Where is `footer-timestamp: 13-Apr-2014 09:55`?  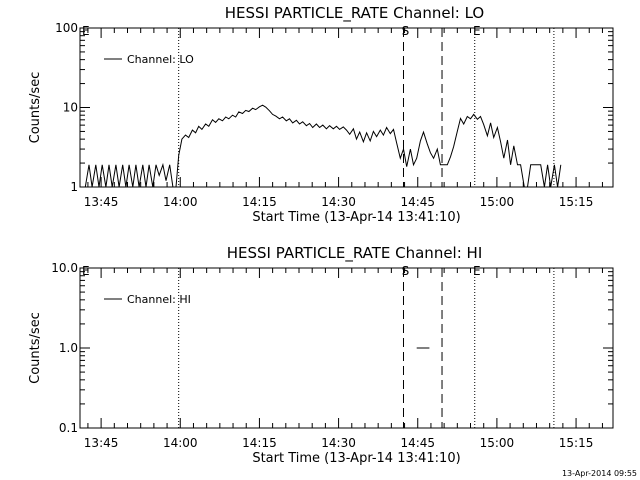
footer-timestamp: 13-Apr-2014 09:55 is located at coordinates (599, 473).